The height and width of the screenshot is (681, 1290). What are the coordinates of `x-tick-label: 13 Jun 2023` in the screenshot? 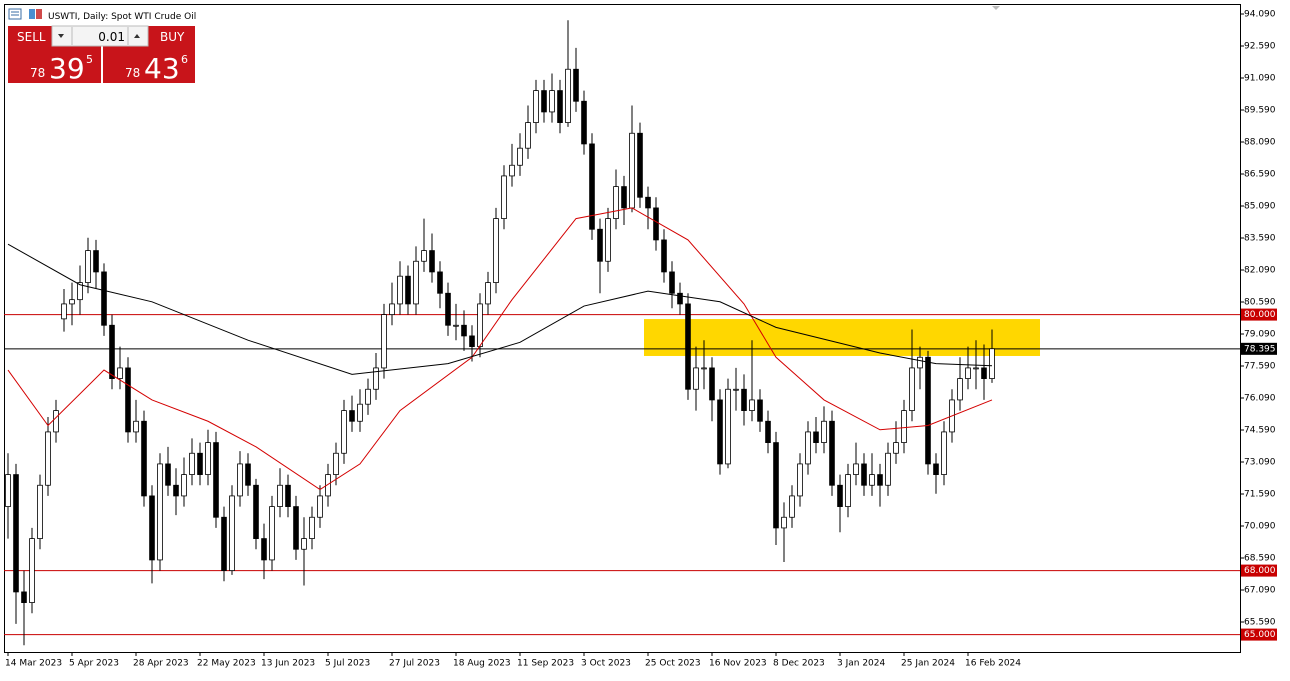 It's located at (288, 664).